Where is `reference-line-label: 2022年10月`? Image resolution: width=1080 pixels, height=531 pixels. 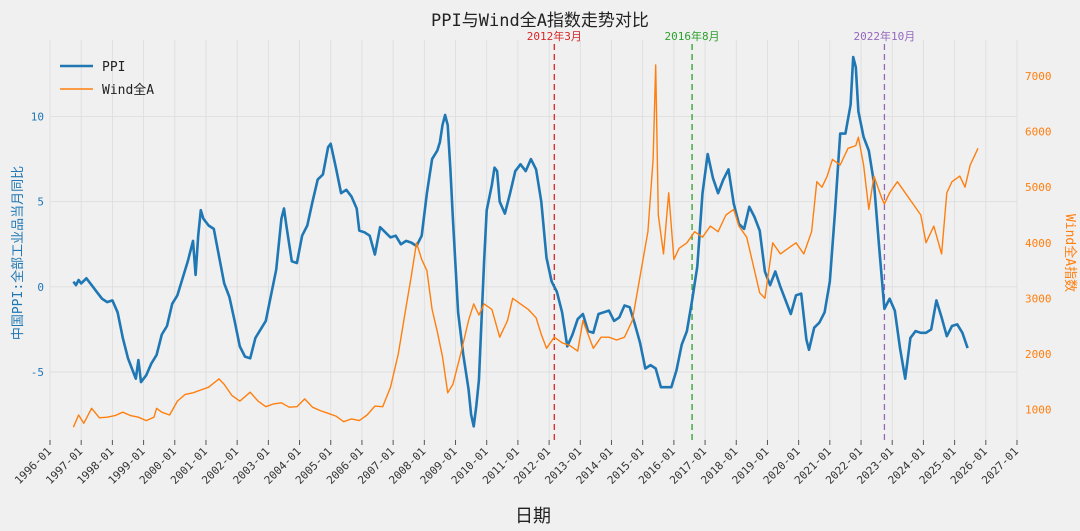 reference-line-label: 2022年10月 is located at coordinates (885, 36).